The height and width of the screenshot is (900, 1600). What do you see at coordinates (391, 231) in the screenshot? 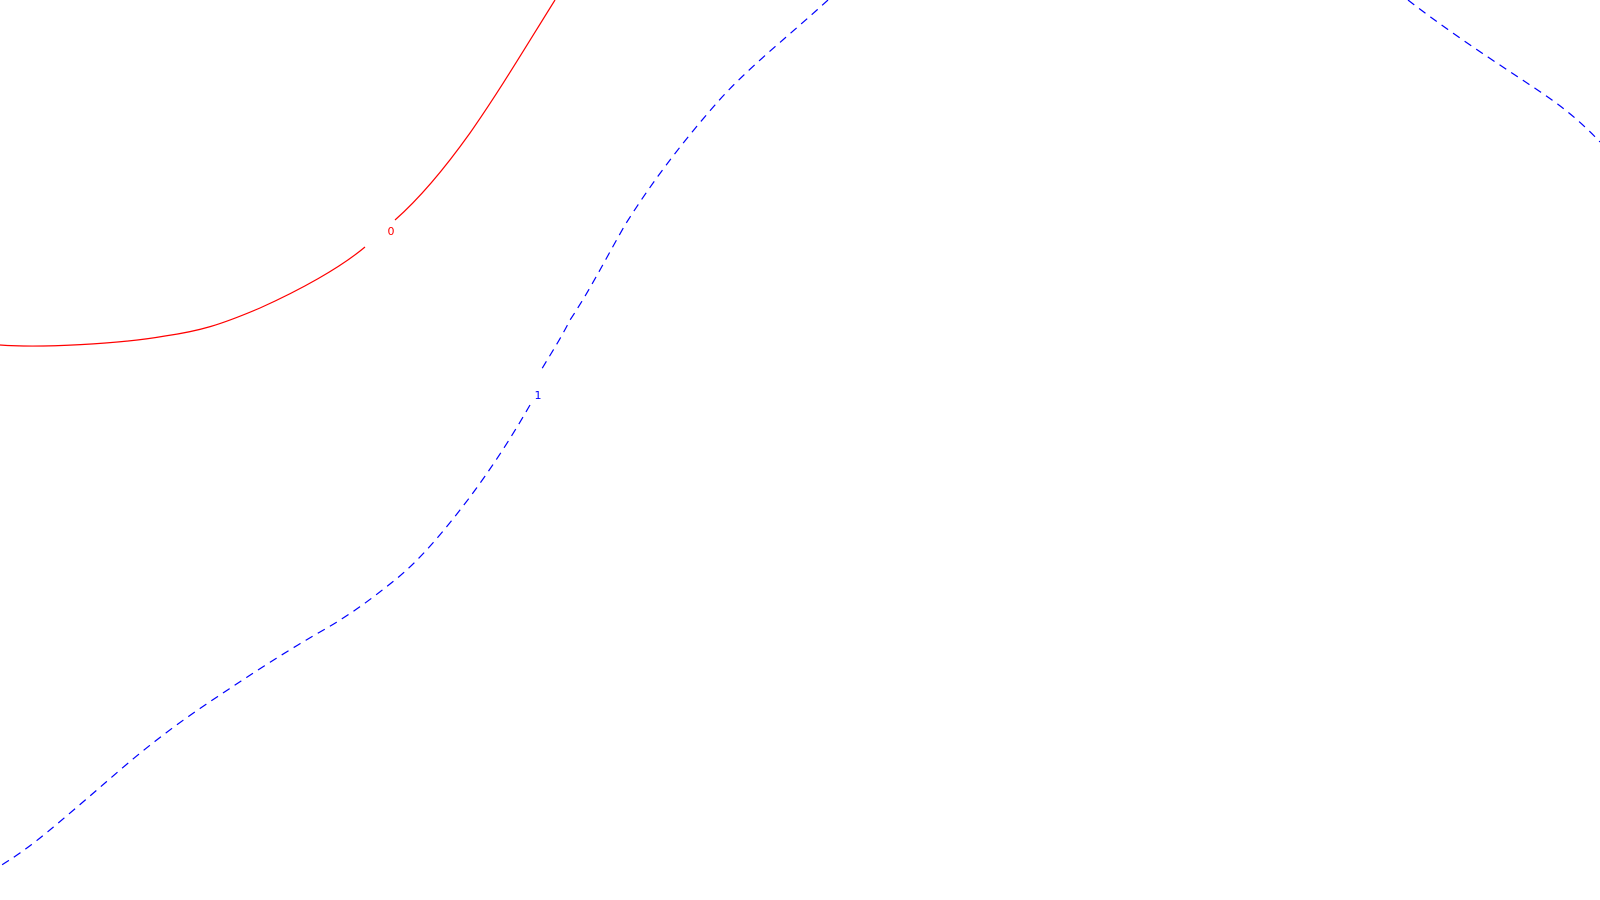
I see `contour-0-label: 0` at bounding box center [391, 231].